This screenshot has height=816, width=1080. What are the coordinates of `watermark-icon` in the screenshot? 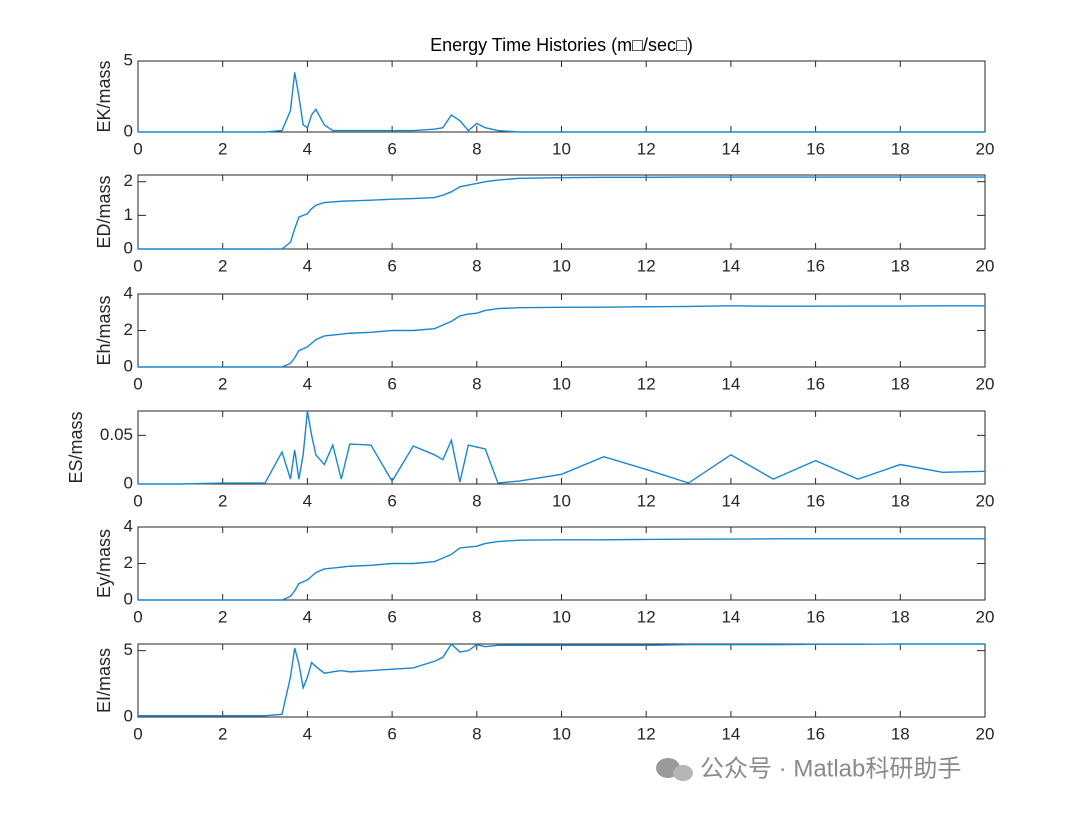 It's located at (683, 773).